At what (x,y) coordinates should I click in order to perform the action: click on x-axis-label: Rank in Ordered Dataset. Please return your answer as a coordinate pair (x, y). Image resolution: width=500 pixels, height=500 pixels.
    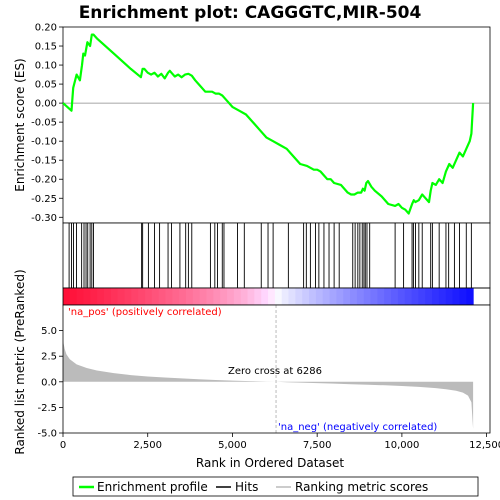
    Looking at the image, I should click on (270, 463).